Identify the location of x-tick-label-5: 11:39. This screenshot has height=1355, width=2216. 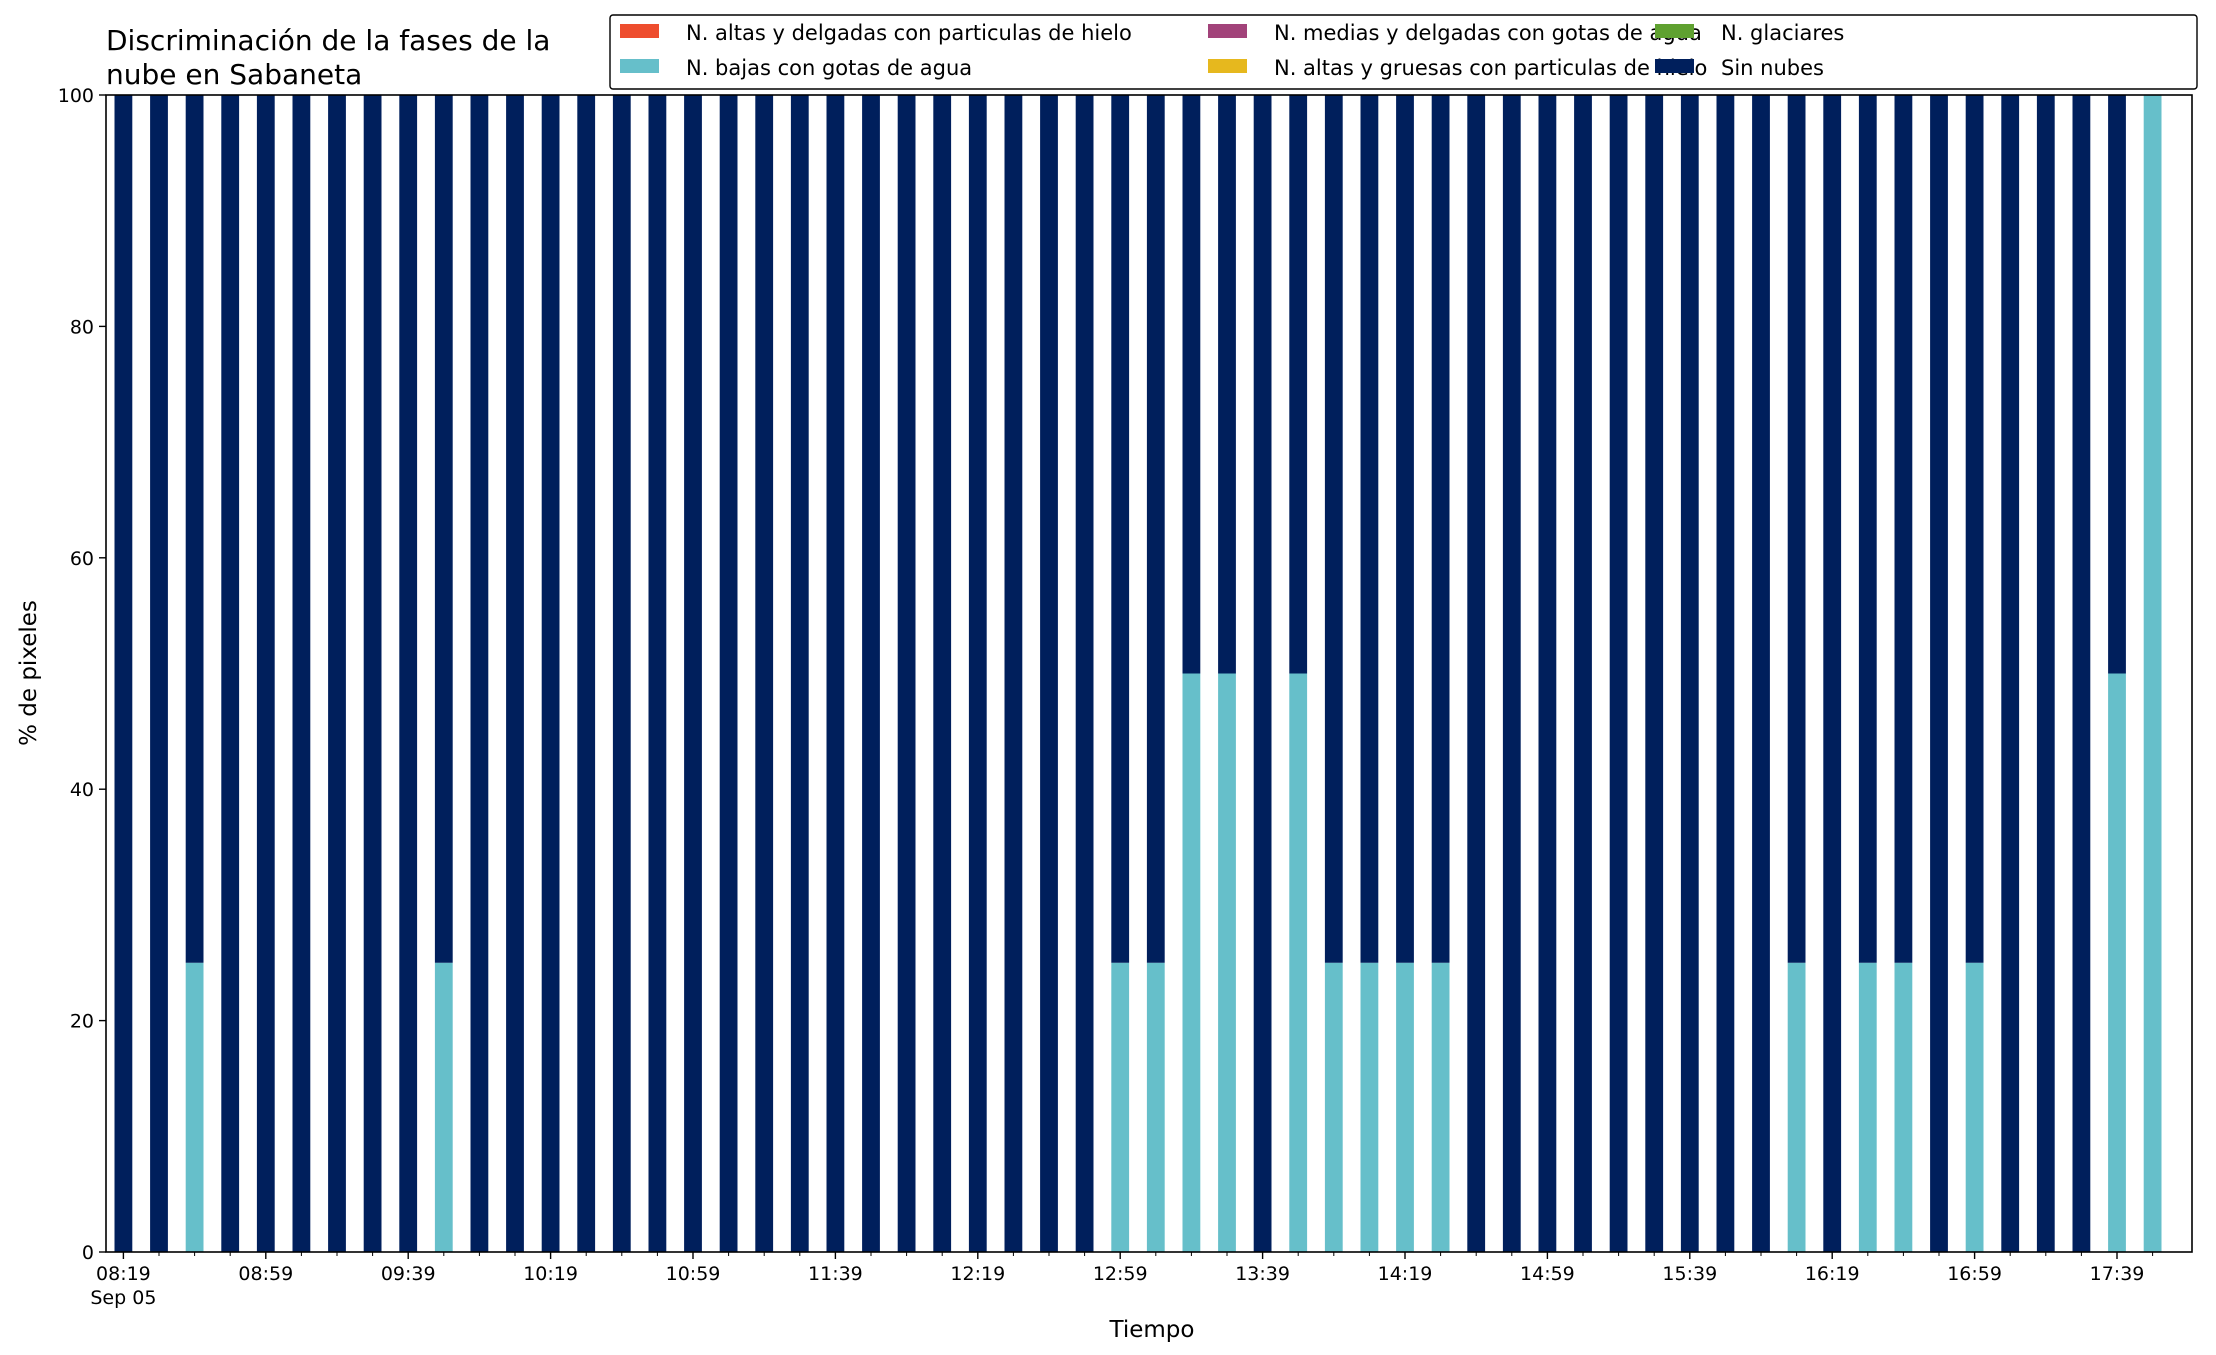
(835, 1274).